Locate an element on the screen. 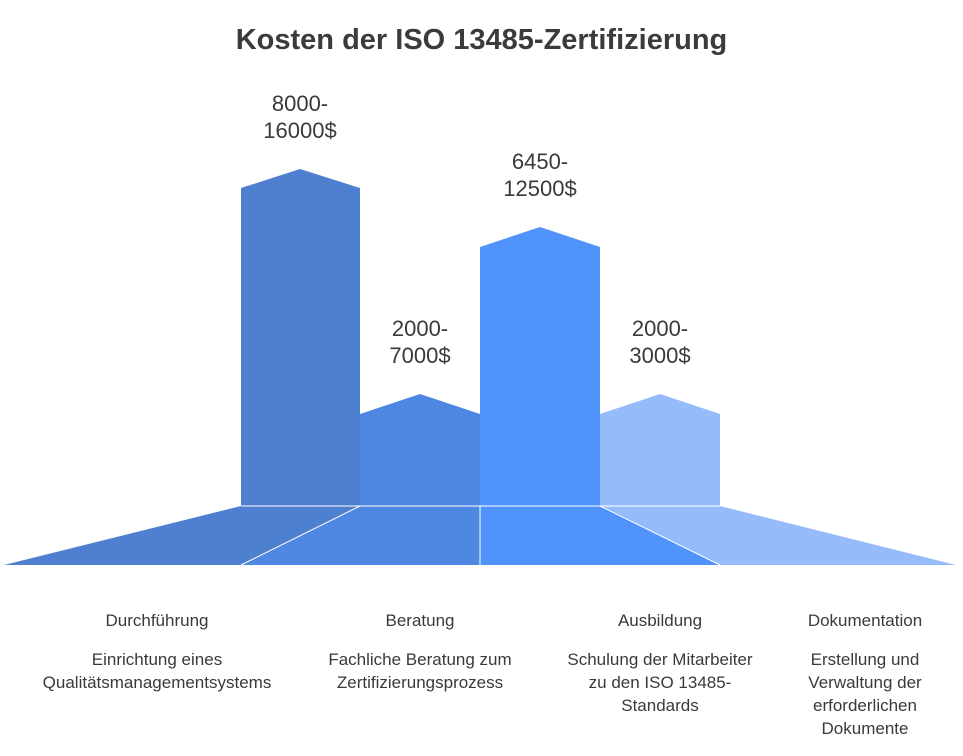 The width and height of the screenshot is (963, 756). value-label-beratung: 2000- 7000$ is located at coordinates (420, 342).